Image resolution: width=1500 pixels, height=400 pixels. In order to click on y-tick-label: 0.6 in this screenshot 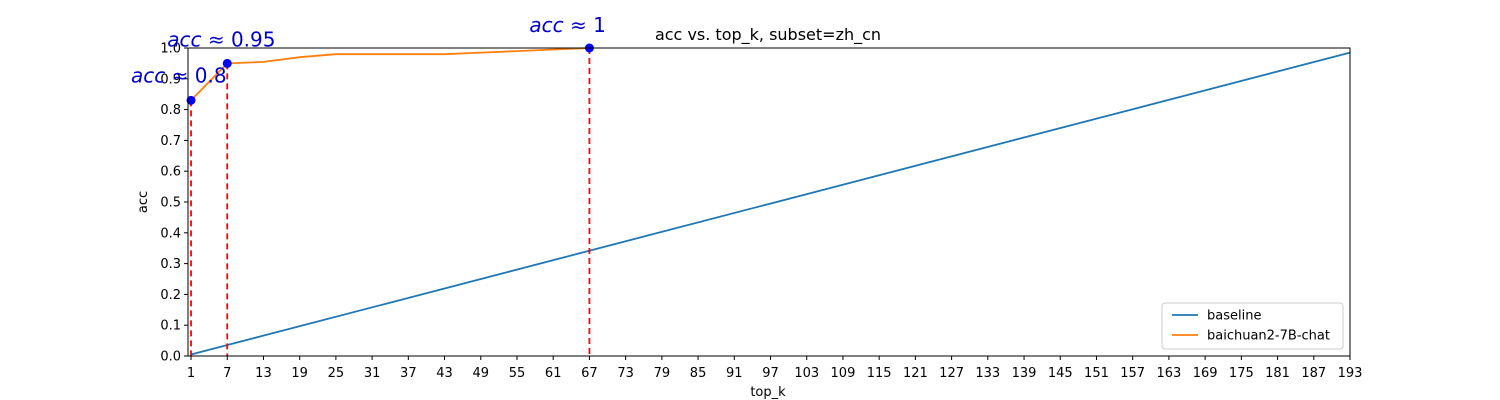, I will do `click(170, 172)`.